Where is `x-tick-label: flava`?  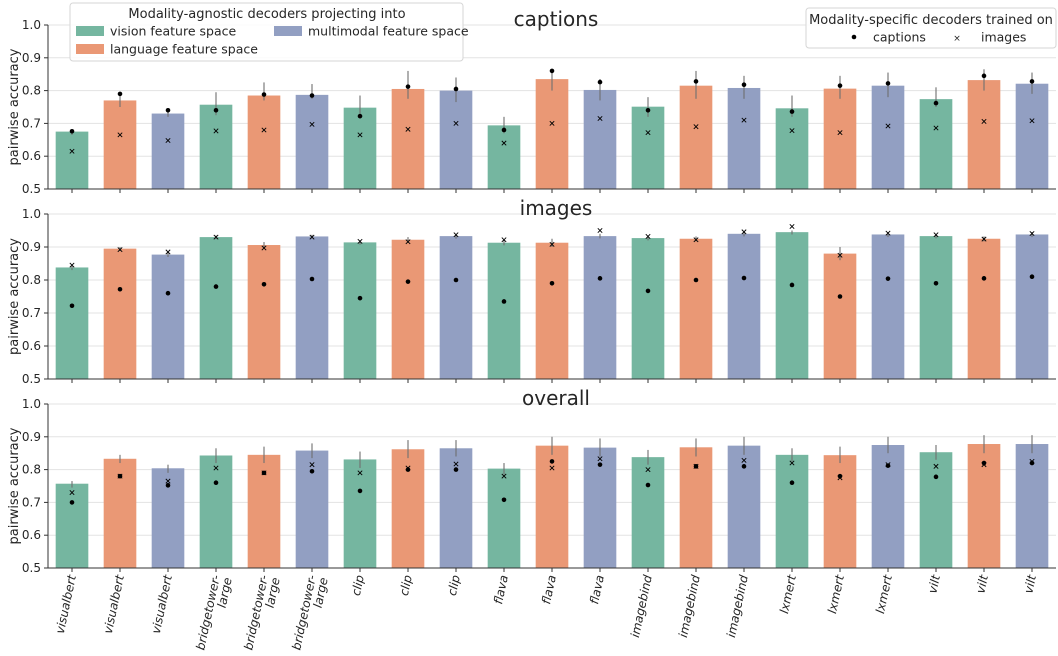
x-tick-label: flava is located at coordinates (501, 590).